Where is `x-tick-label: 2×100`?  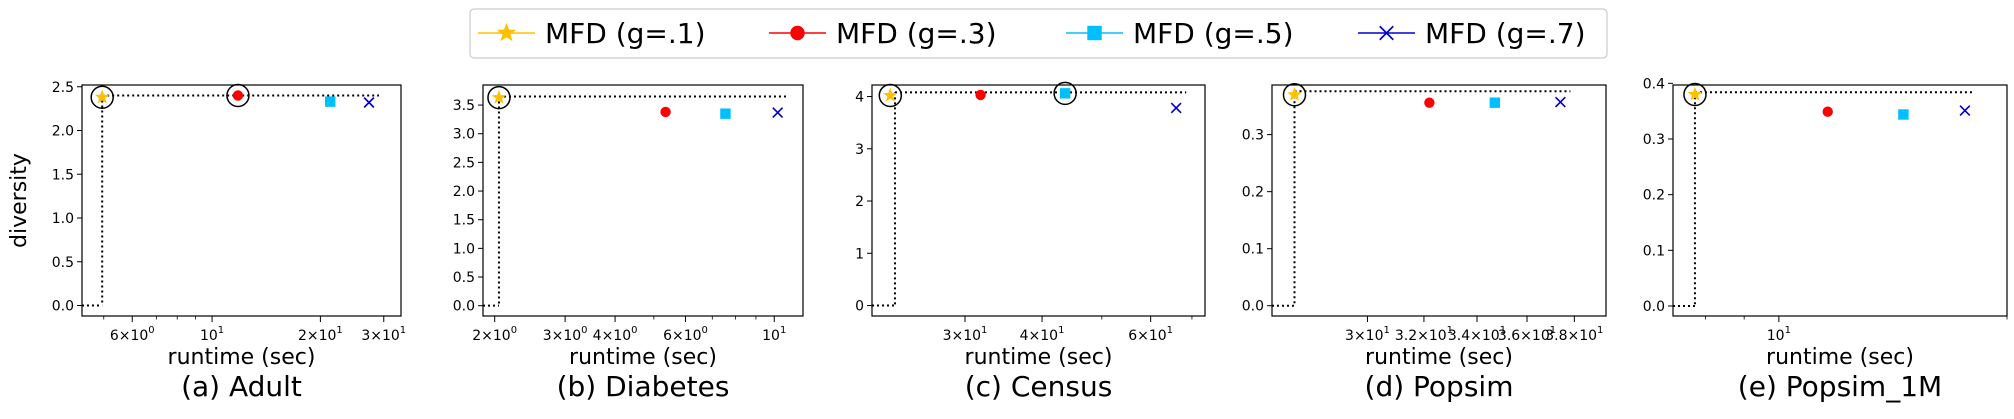
x-tick-label: 2×100 is located at coordinates (494, 334).